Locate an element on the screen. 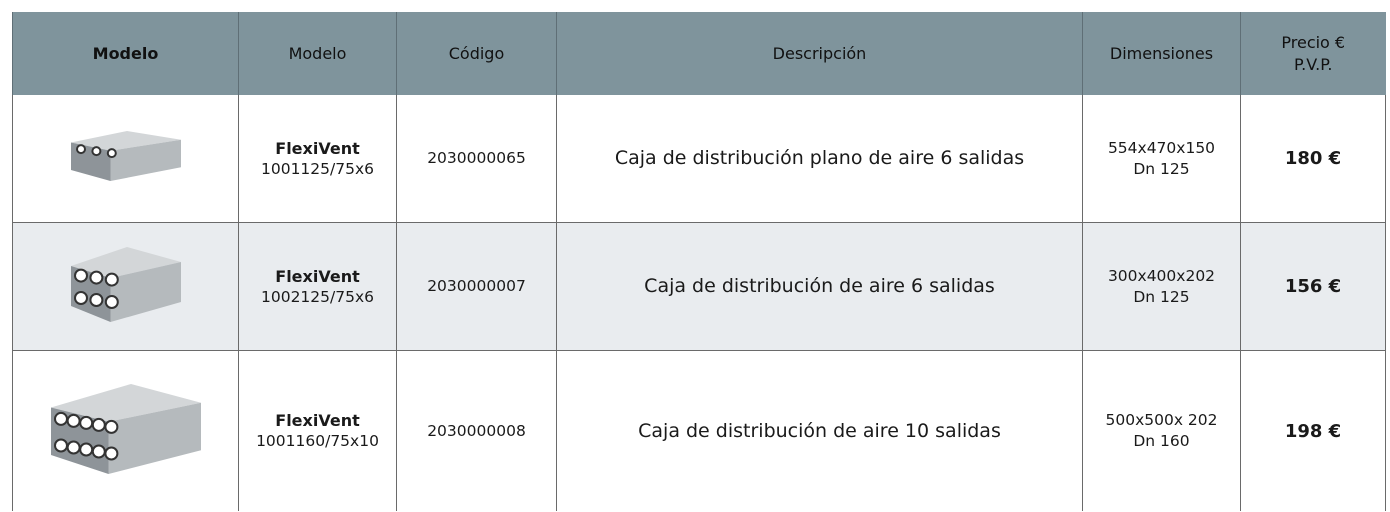 This screenshot has height=512, width=1390. code-cell: 2030000007 is located at coordinates (476, 286).